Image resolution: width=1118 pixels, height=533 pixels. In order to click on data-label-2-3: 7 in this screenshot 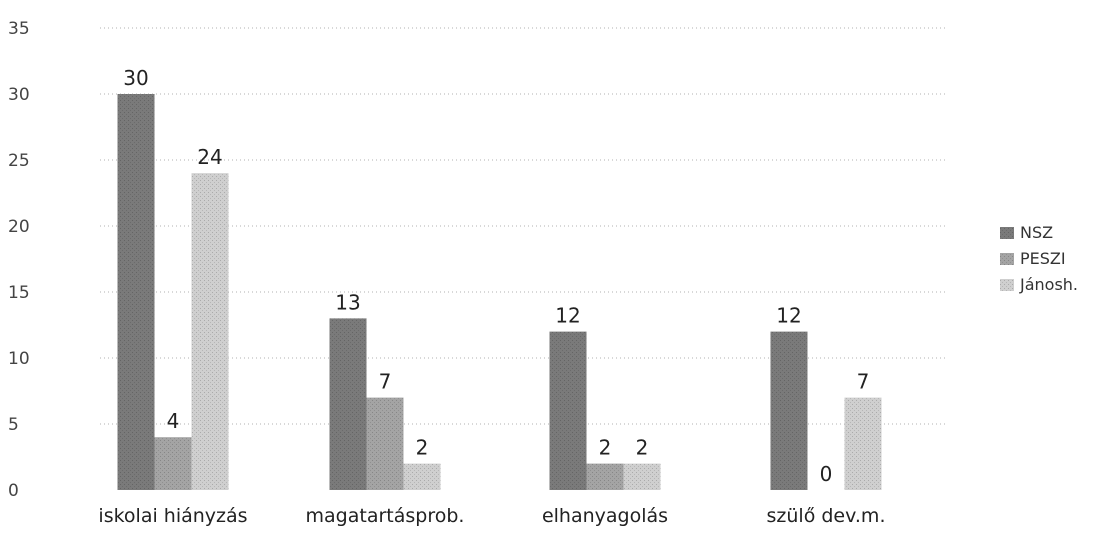, I will do `click(863, 382)`.